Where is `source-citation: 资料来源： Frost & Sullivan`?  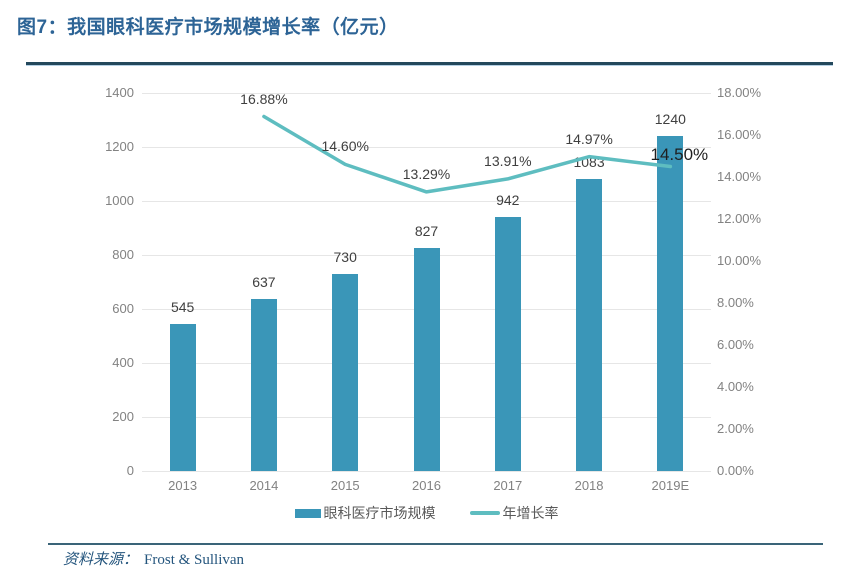
source-citation: 资料来源： Frost & Sullivan is located at coordinates (153, 558).